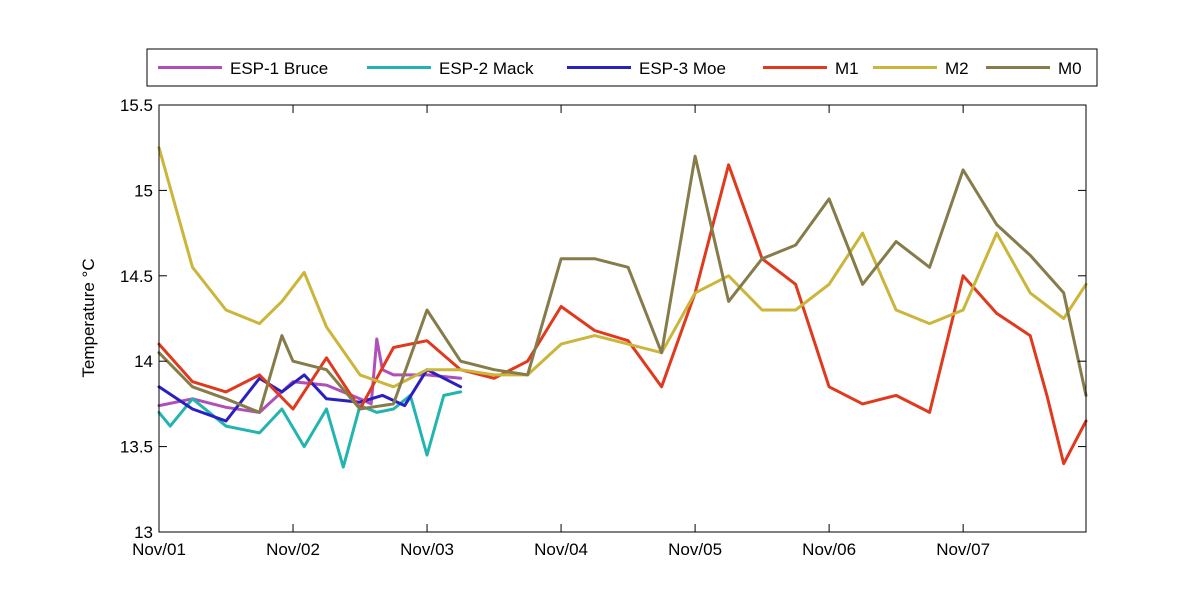 The width and height of the screenshot is (1200, 600). What do you see at coordinates (136, 105) in the screenshot?
I see `y-tick-label: 15.5` at bounding box center [136, 105].